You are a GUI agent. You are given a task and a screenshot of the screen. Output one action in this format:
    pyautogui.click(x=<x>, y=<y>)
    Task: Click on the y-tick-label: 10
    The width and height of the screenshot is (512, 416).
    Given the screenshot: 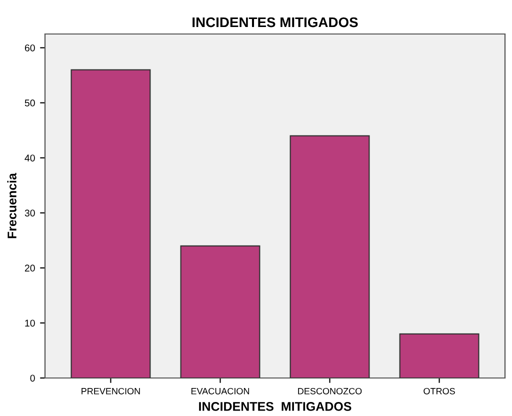 What is the action you would take?
    pyautogui.click(x=30, y=323)
    